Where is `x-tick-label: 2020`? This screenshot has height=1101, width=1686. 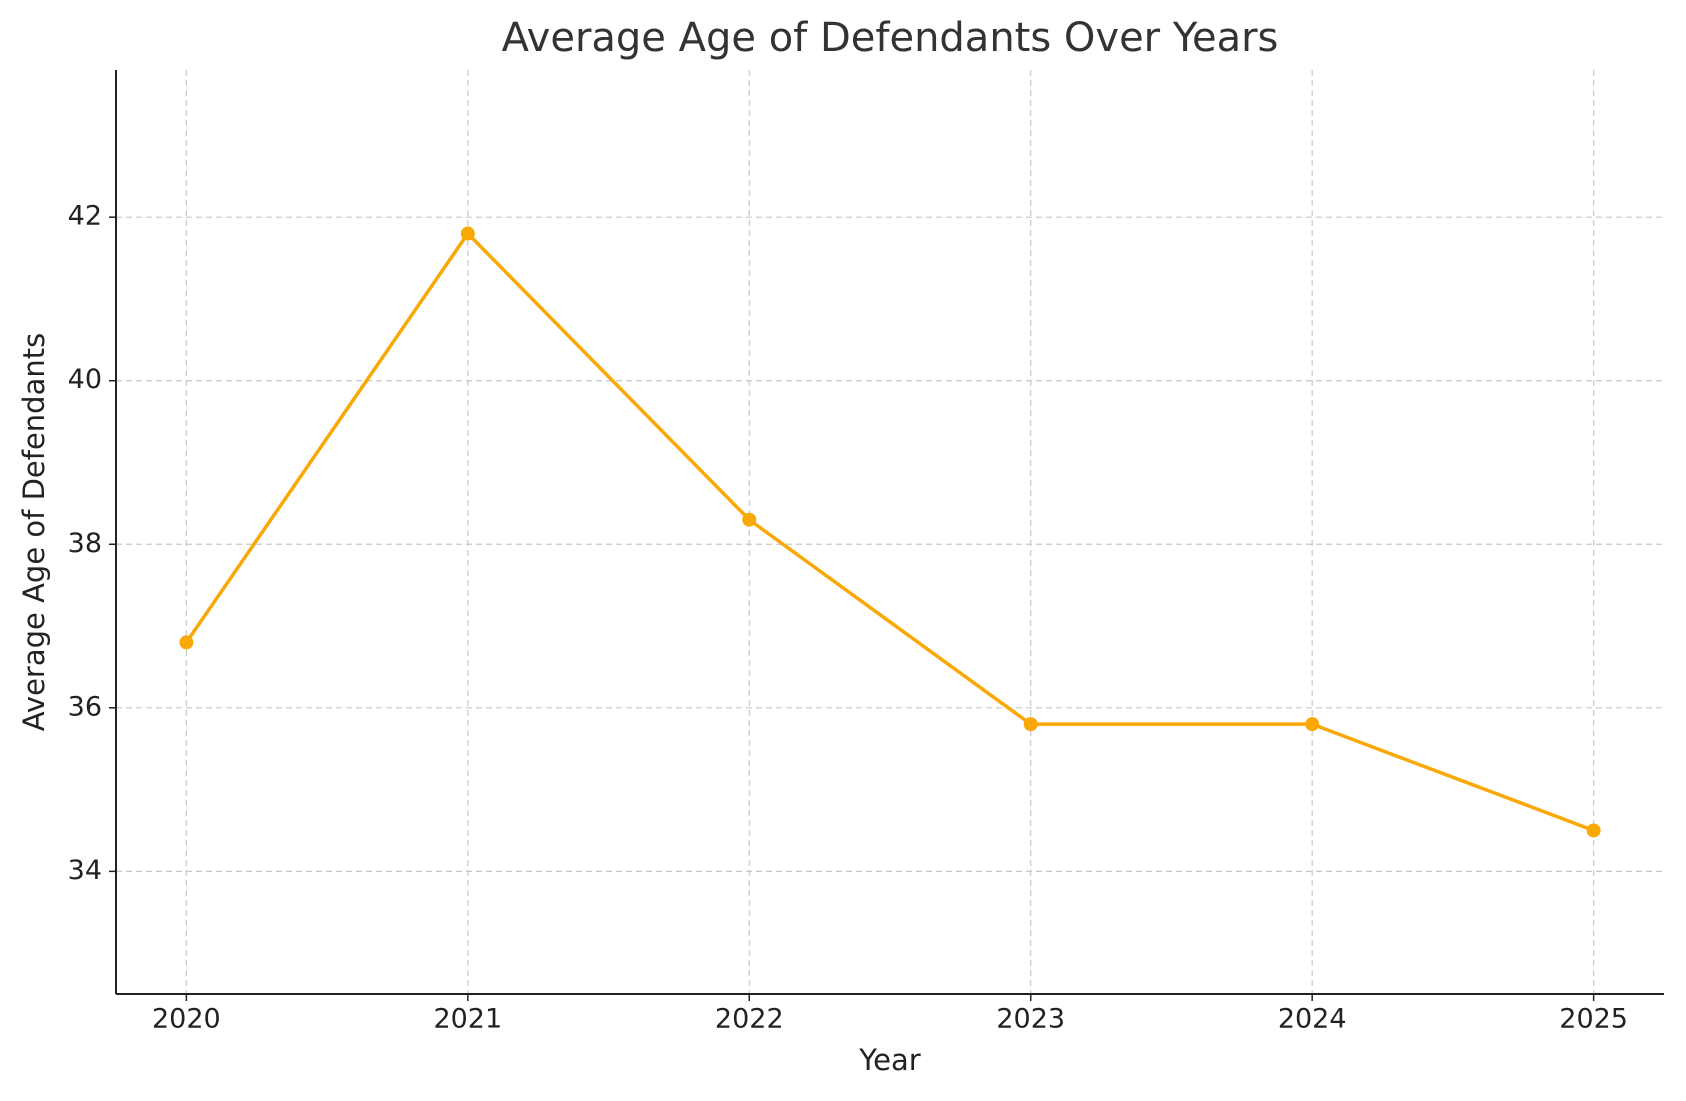
x-tick-label: 2020 is located at coordinates (186, 1019).